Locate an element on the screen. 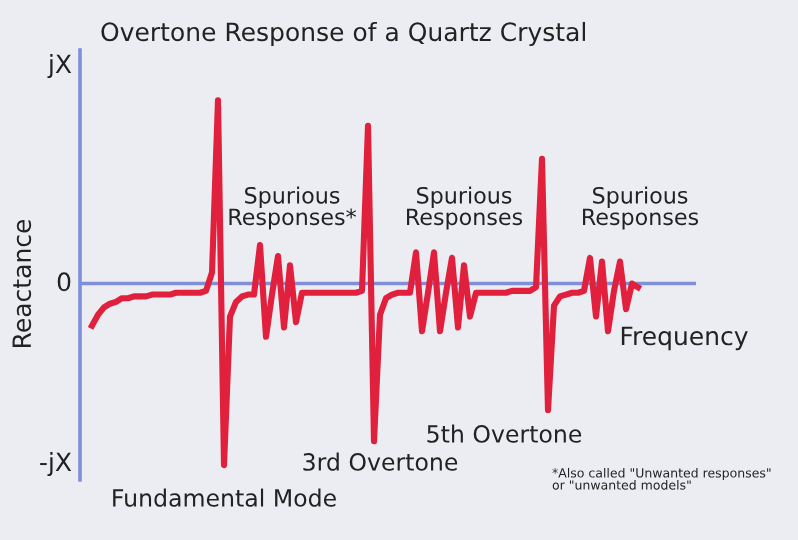  y-axis-title: Reactance is located at coordinates (22, 283).